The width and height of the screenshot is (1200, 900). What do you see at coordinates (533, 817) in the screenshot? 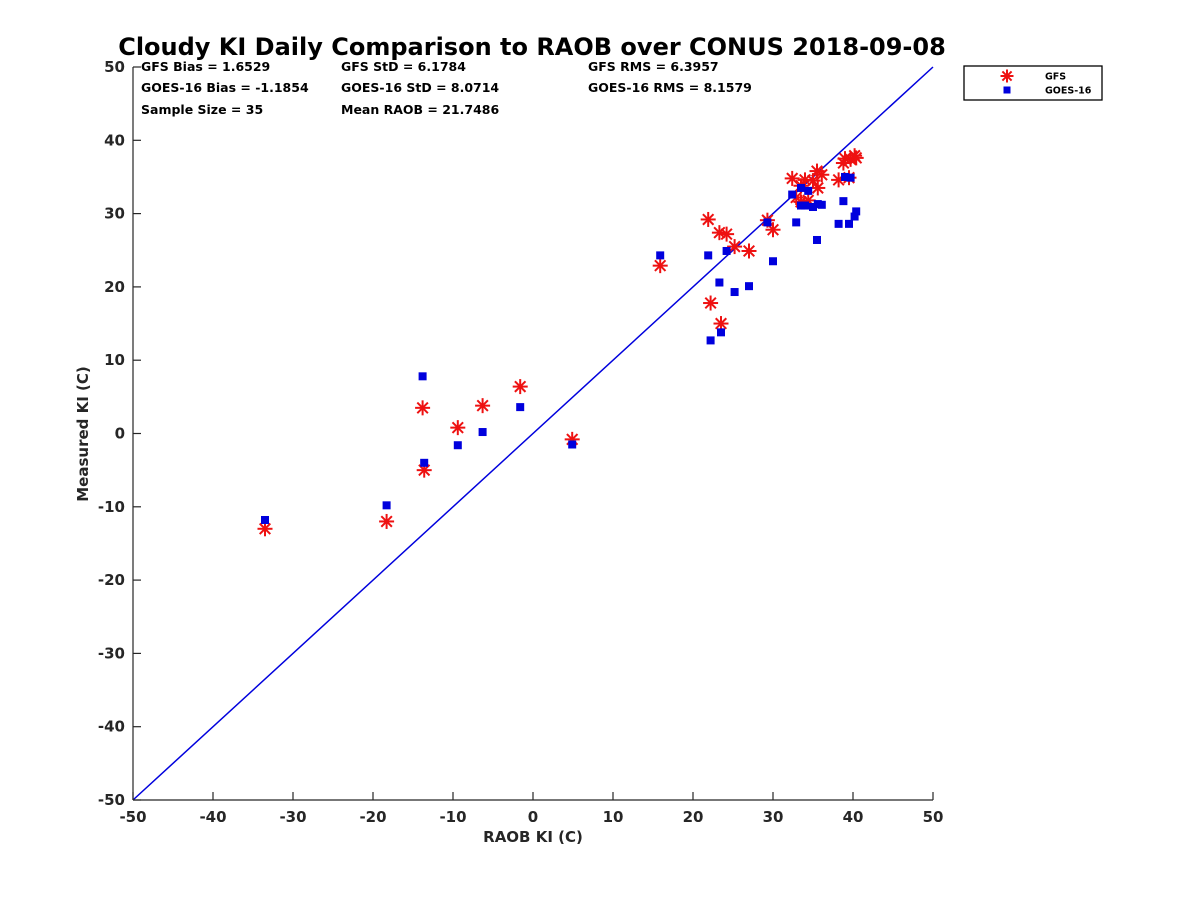
I see `x-tick-label: 0` at bounding box center [533, 817].